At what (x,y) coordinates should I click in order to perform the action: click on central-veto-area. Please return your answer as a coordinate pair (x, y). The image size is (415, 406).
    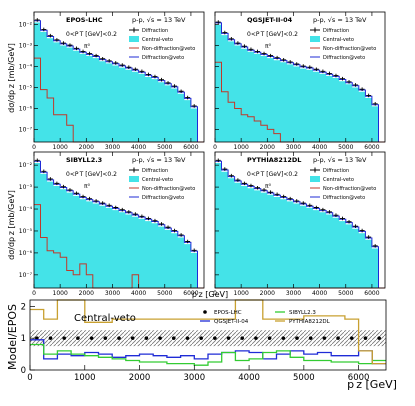
    Looking at the image, I should click on (300, 83).